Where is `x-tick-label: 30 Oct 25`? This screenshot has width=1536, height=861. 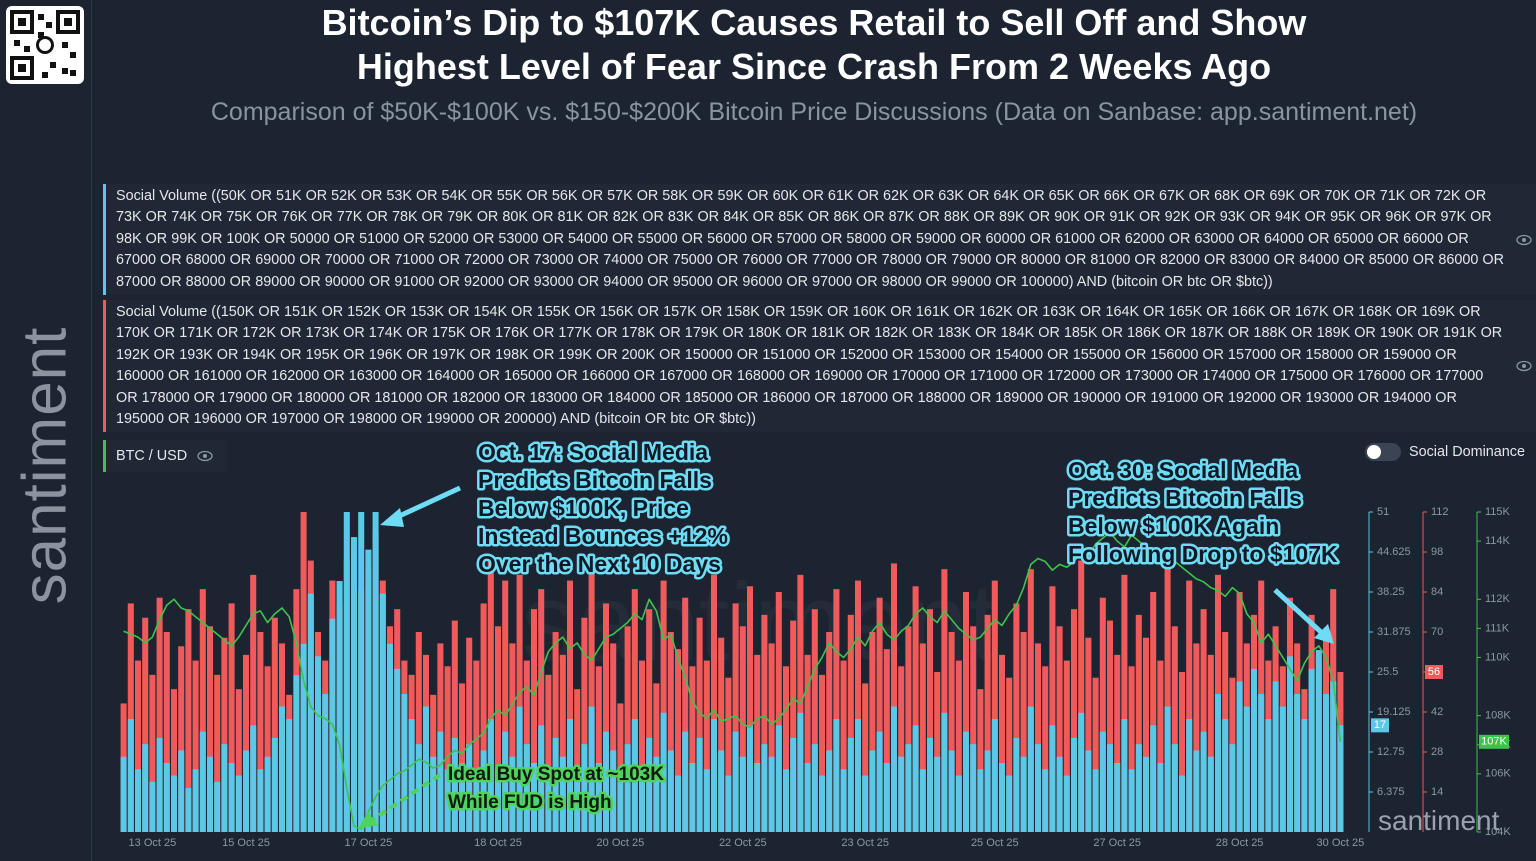 x-tick-label: 30 Oct 25 is located at coordinates (1341, 843).